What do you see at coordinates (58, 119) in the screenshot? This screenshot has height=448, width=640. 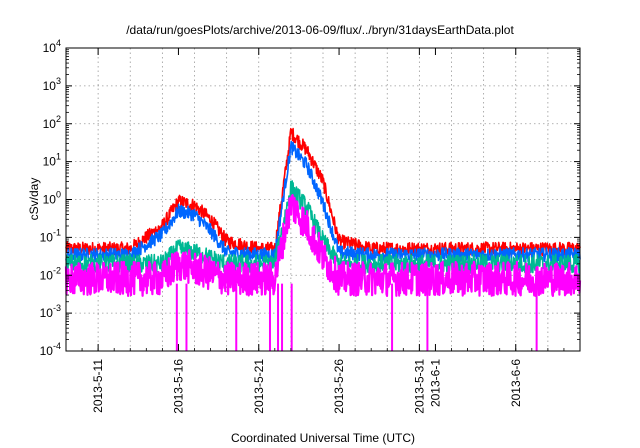 I see `y-tick-exponent: 2` at bounding box center [58, 119].